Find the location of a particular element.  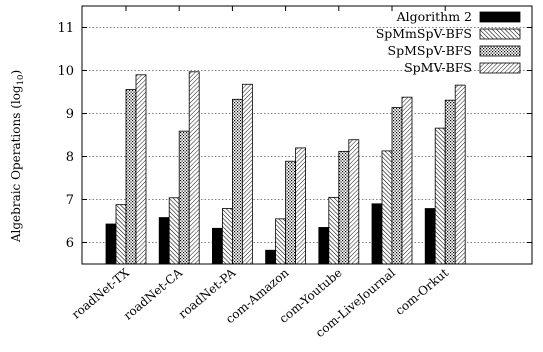

legend-label: SpMV-BFS is located at coordinates (438, 67).